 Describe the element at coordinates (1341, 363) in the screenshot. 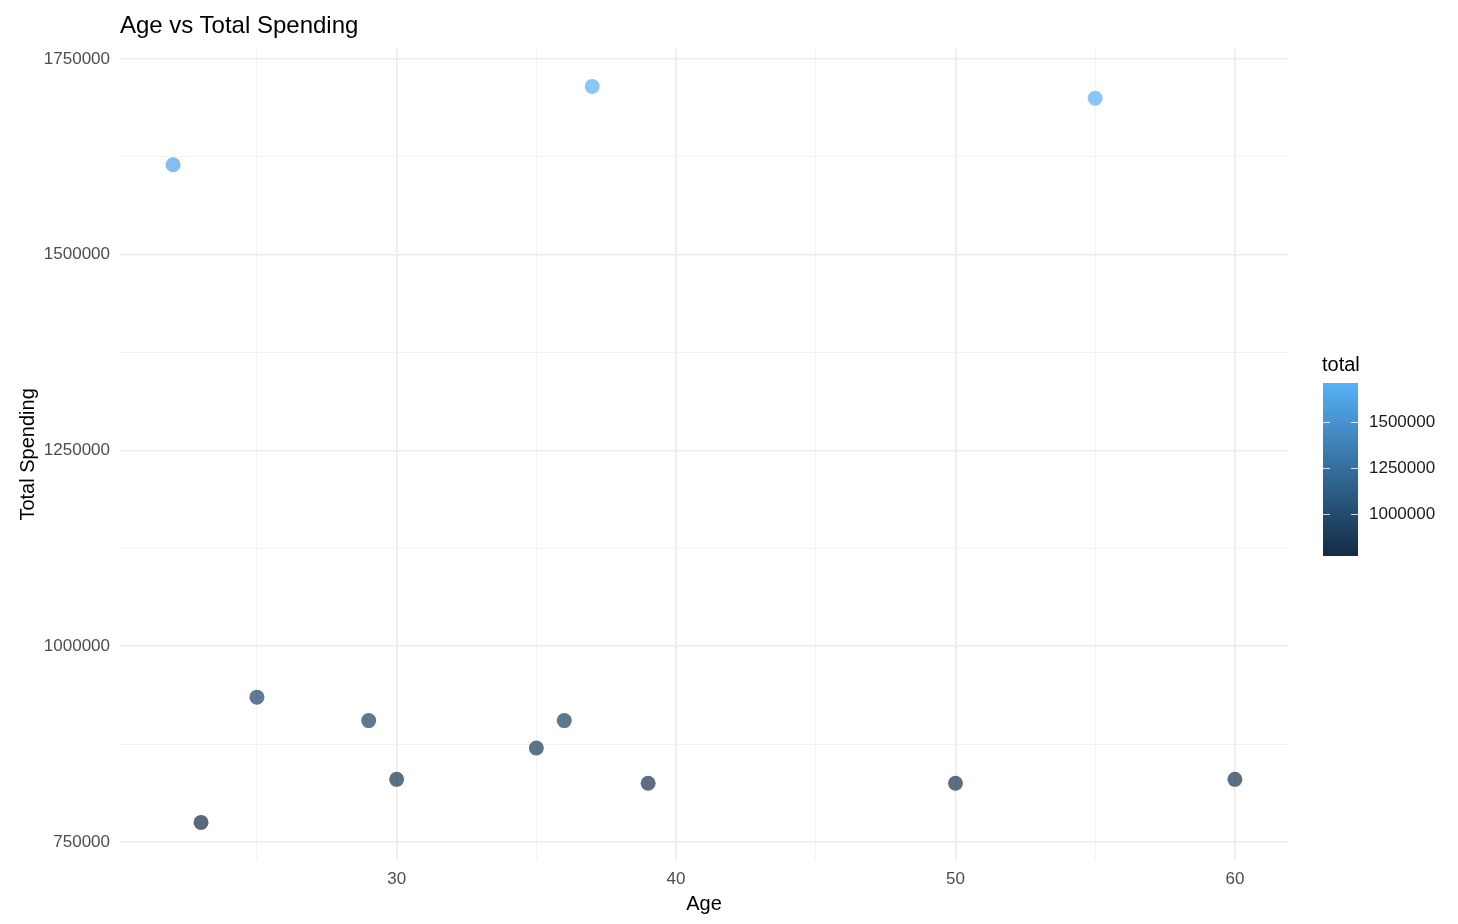

I see `color-bar-title: total` at that location.